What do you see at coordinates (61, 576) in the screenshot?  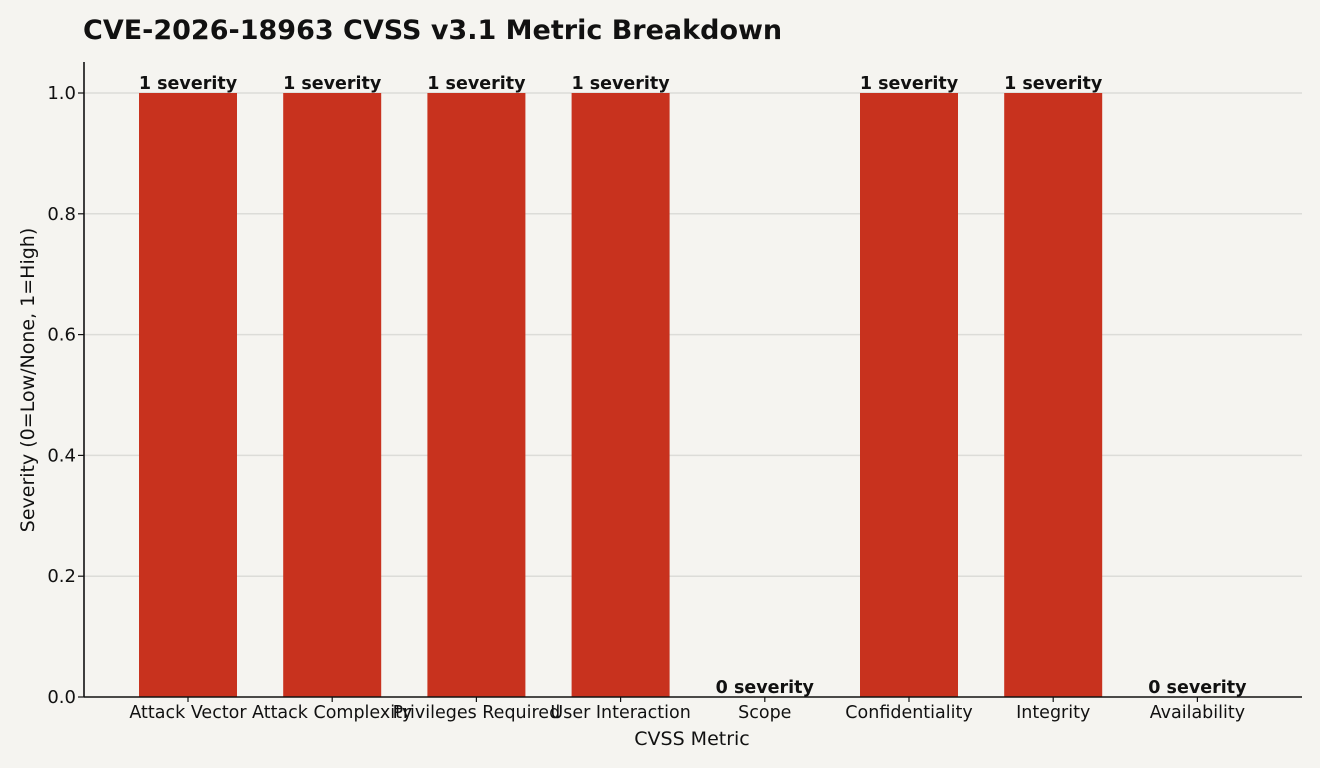 I see `y-tick-label: 0.2` at bounding box center [61, 576].